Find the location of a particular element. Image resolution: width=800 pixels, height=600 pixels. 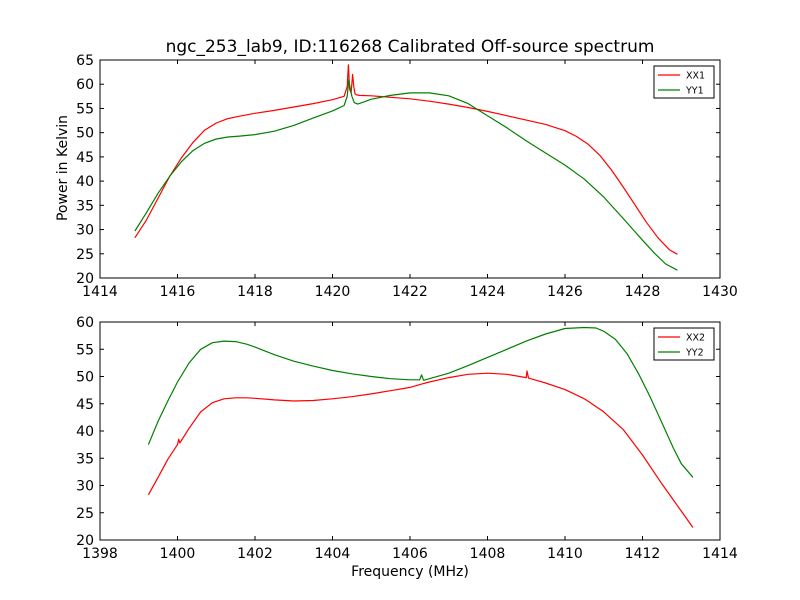

x-tick-label: 1420 is located at coordinates (333, 292).